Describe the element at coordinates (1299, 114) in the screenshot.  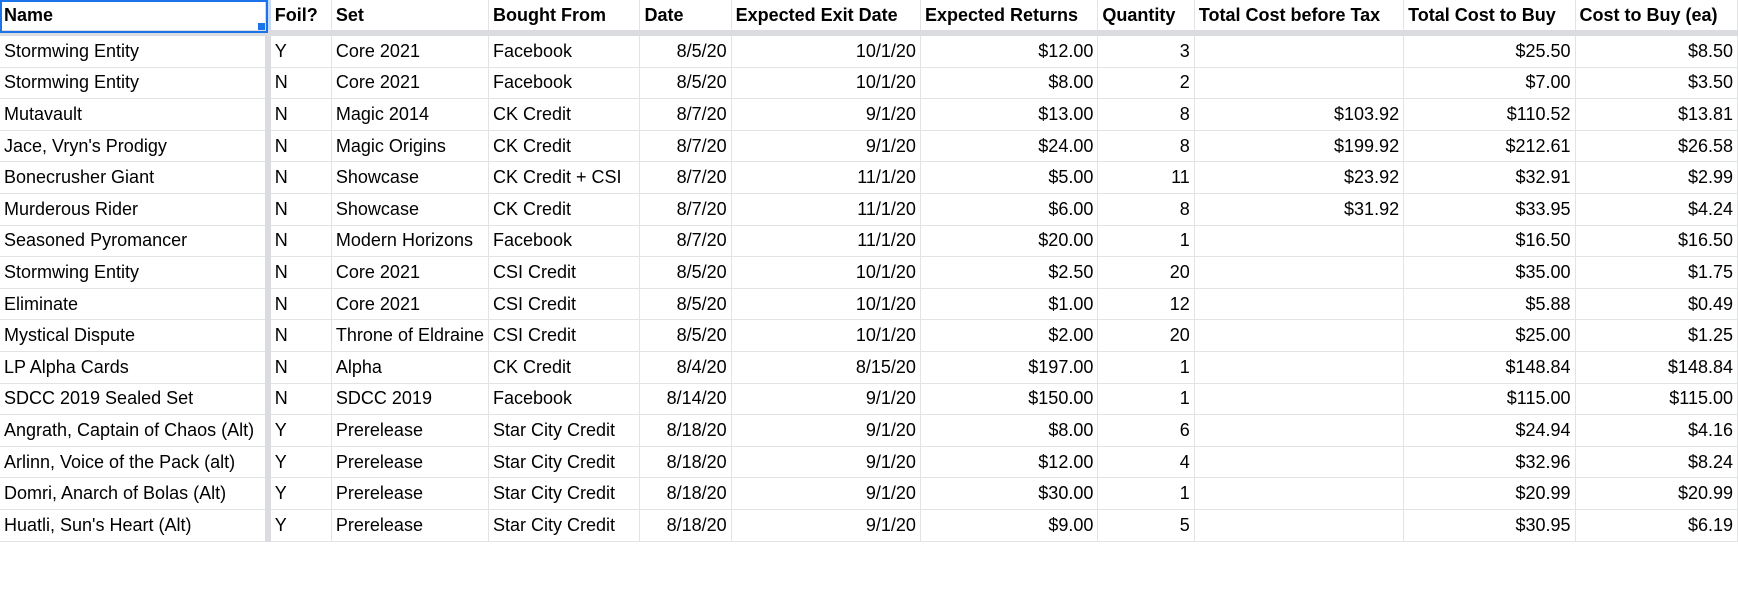
I see `cell-total-cost-before-tax: $103.92` at that location.